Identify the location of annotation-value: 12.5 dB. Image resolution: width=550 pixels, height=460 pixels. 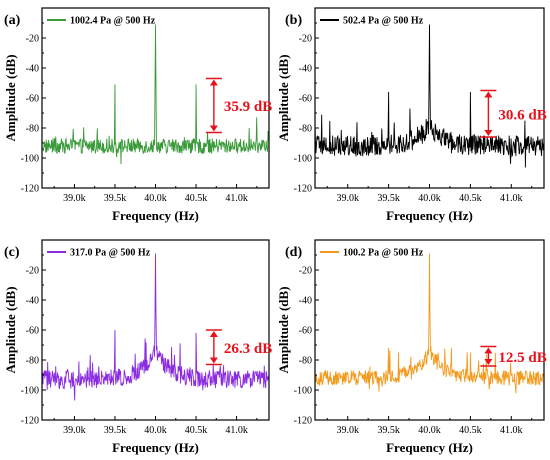
(522, 358).